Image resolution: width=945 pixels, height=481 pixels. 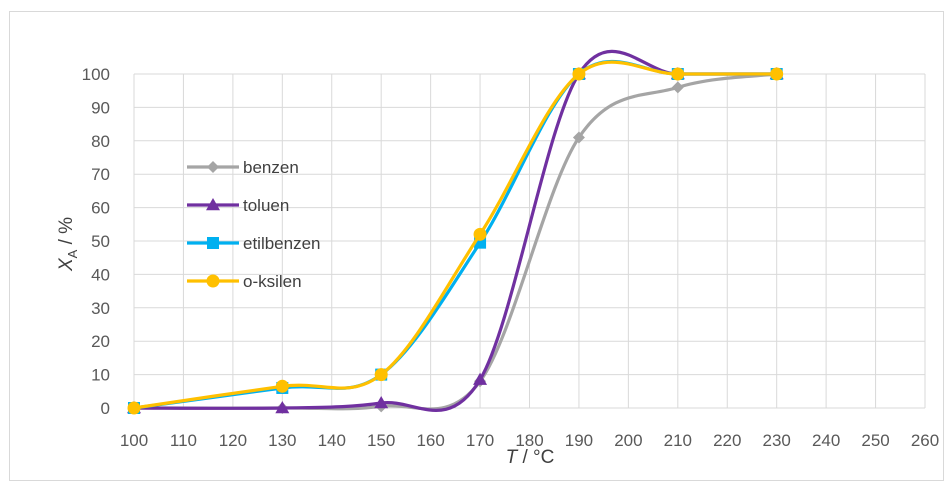 What do you see at coordinates (332, 440) in the screenshot?
I see `x-tick-label: 140` at bounding box center [332, 440].